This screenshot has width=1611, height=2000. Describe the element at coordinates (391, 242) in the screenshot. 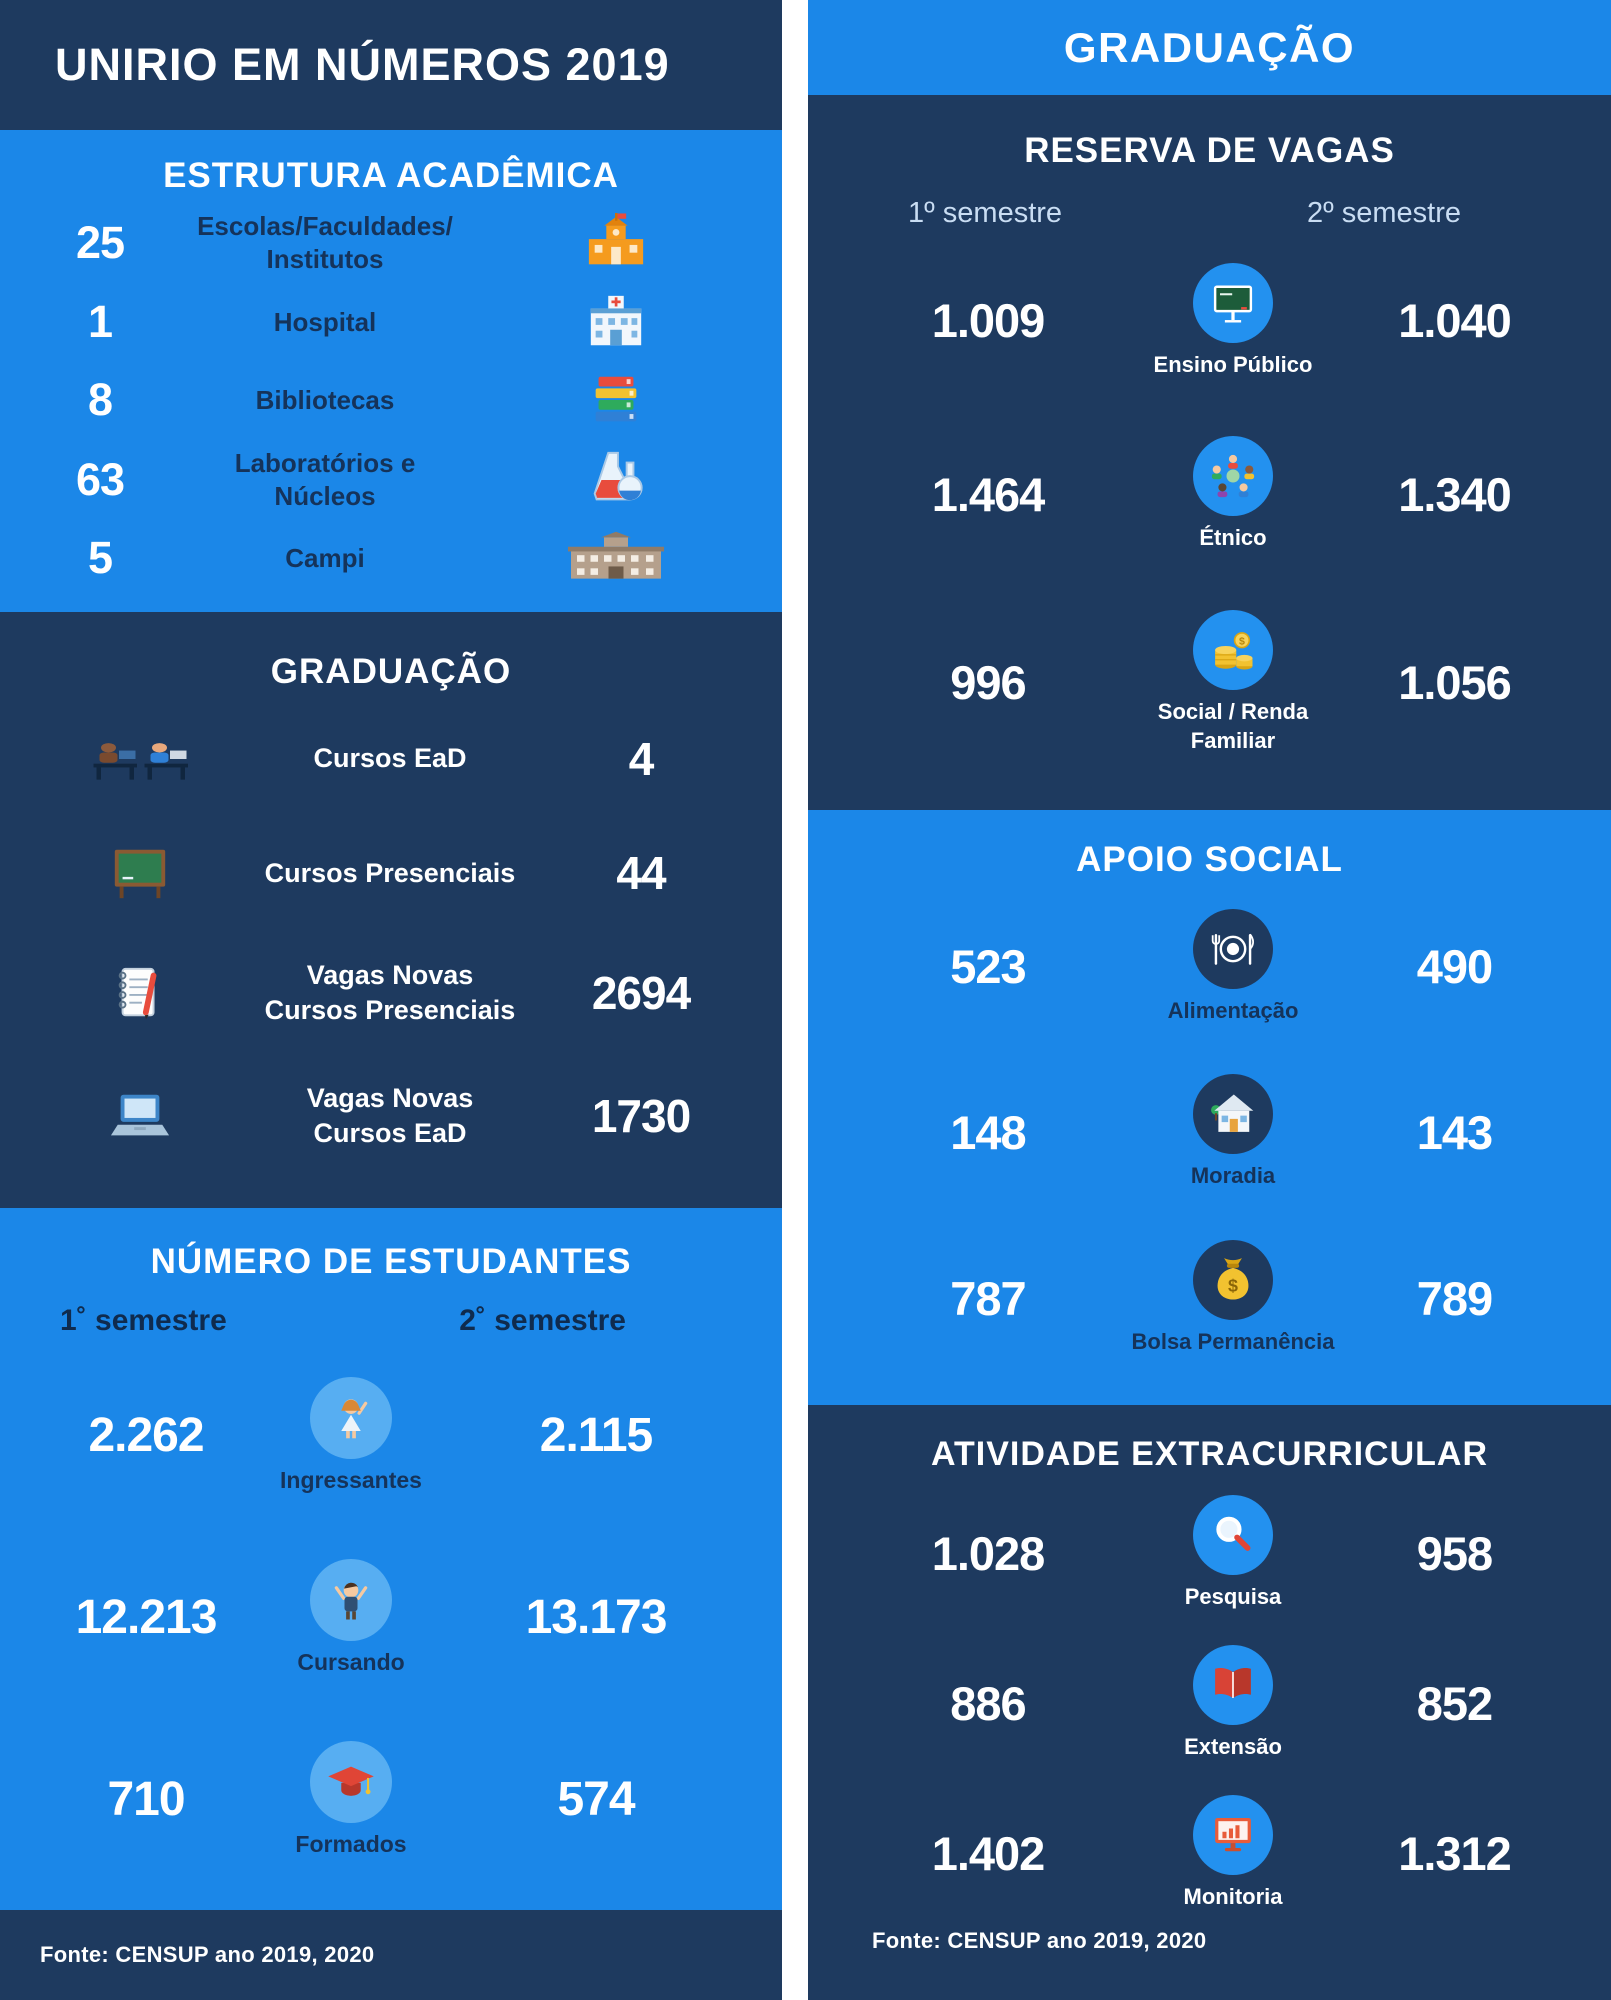

I see `stat-row-escolas: 25 Escolas/Faculdades/ Institutos` at that location.